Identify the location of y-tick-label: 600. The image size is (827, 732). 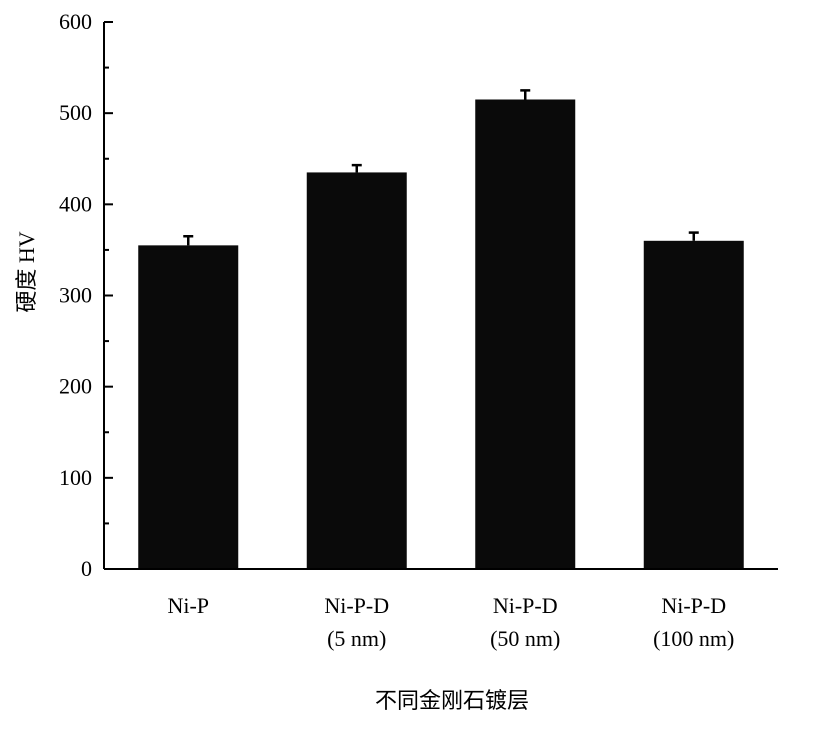
(75, 21).